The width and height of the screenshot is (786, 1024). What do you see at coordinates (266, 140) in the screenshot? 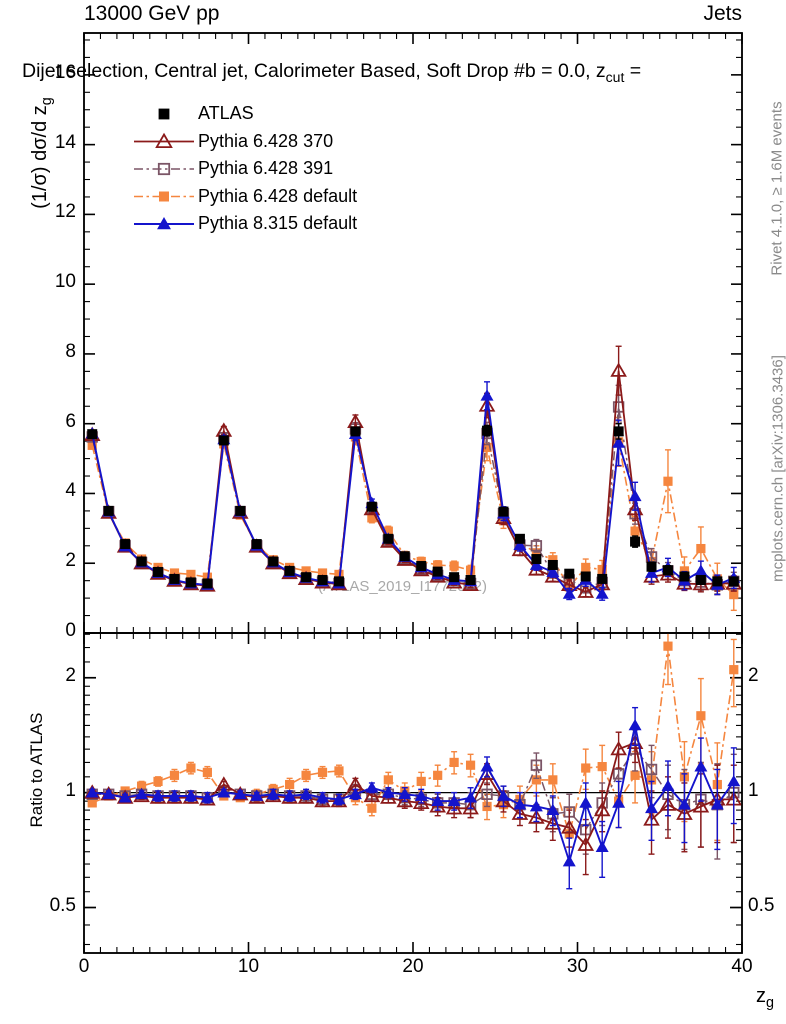
I see `legend-item-pythia-6-428-370: Pythia 6.428 370` at bounding box center [266, 140].